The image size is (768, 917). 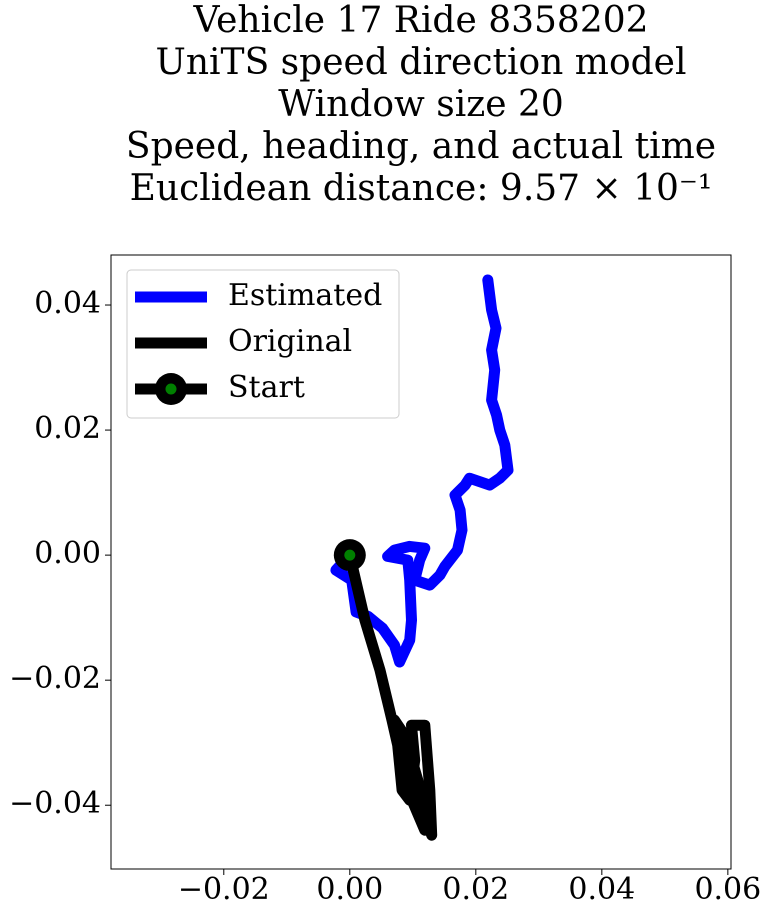 What do you see at coordinates (171, 389) in the screenshot?
I see `legend-marker-center` at bounding box center [171, 389].